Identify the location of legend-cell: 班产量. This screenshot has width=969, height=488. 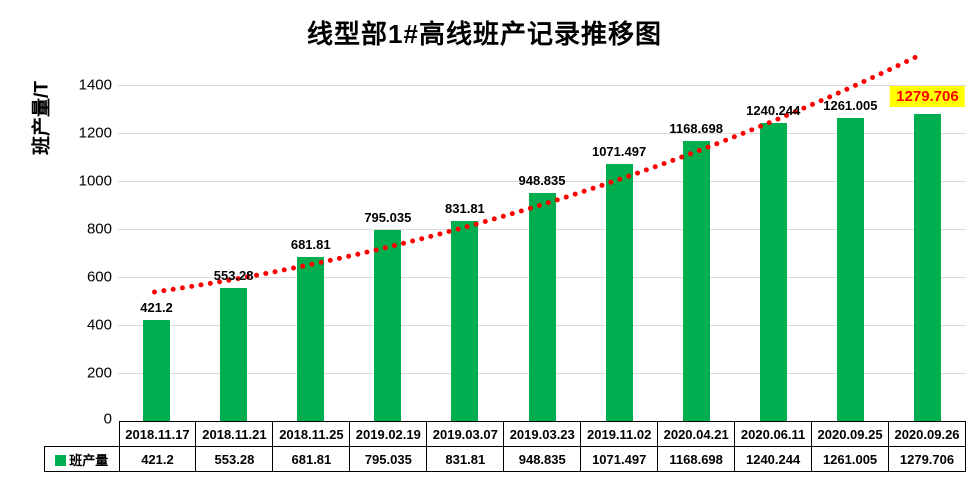
(82, 459).